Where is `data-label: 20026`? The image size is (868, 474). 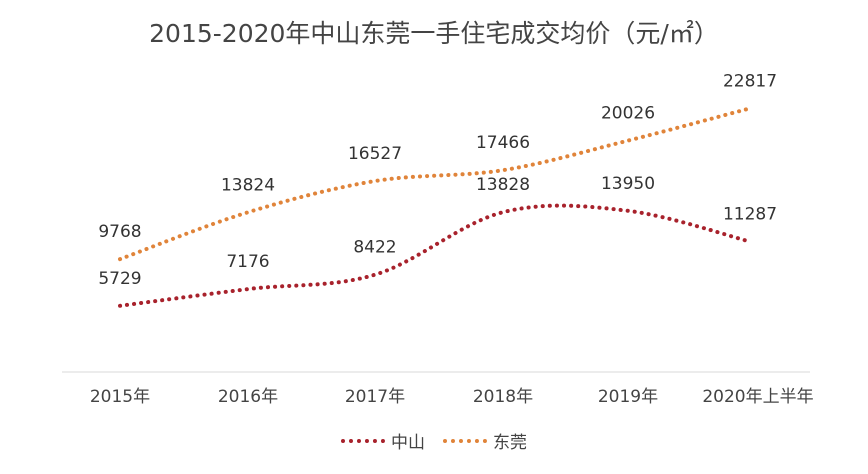
data-label: 20026 is located at coordinates (628, 114).